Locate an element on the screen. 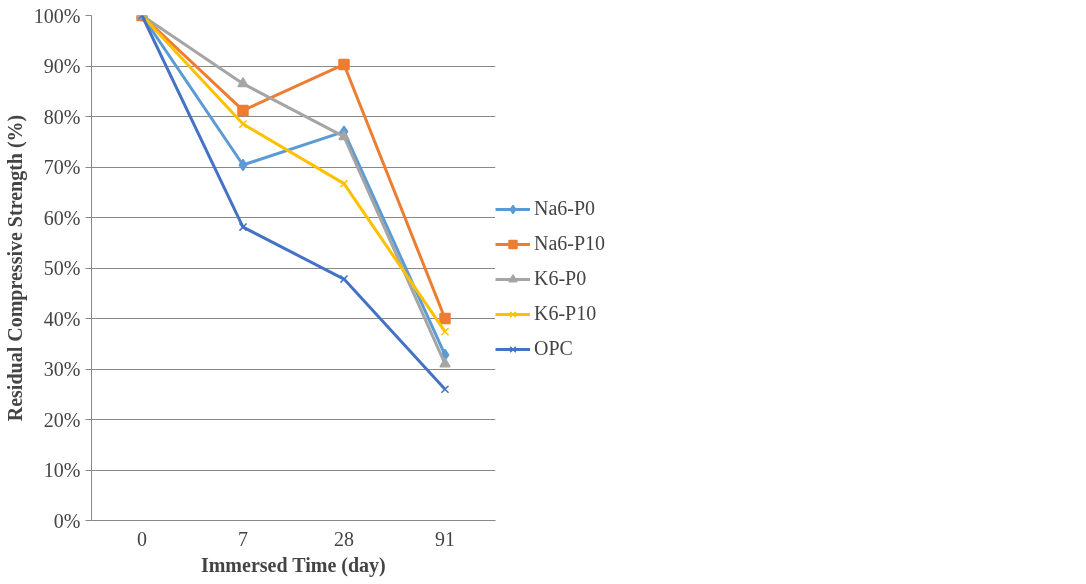  y-tick-label: 100% is located at coordinates (57, 15).